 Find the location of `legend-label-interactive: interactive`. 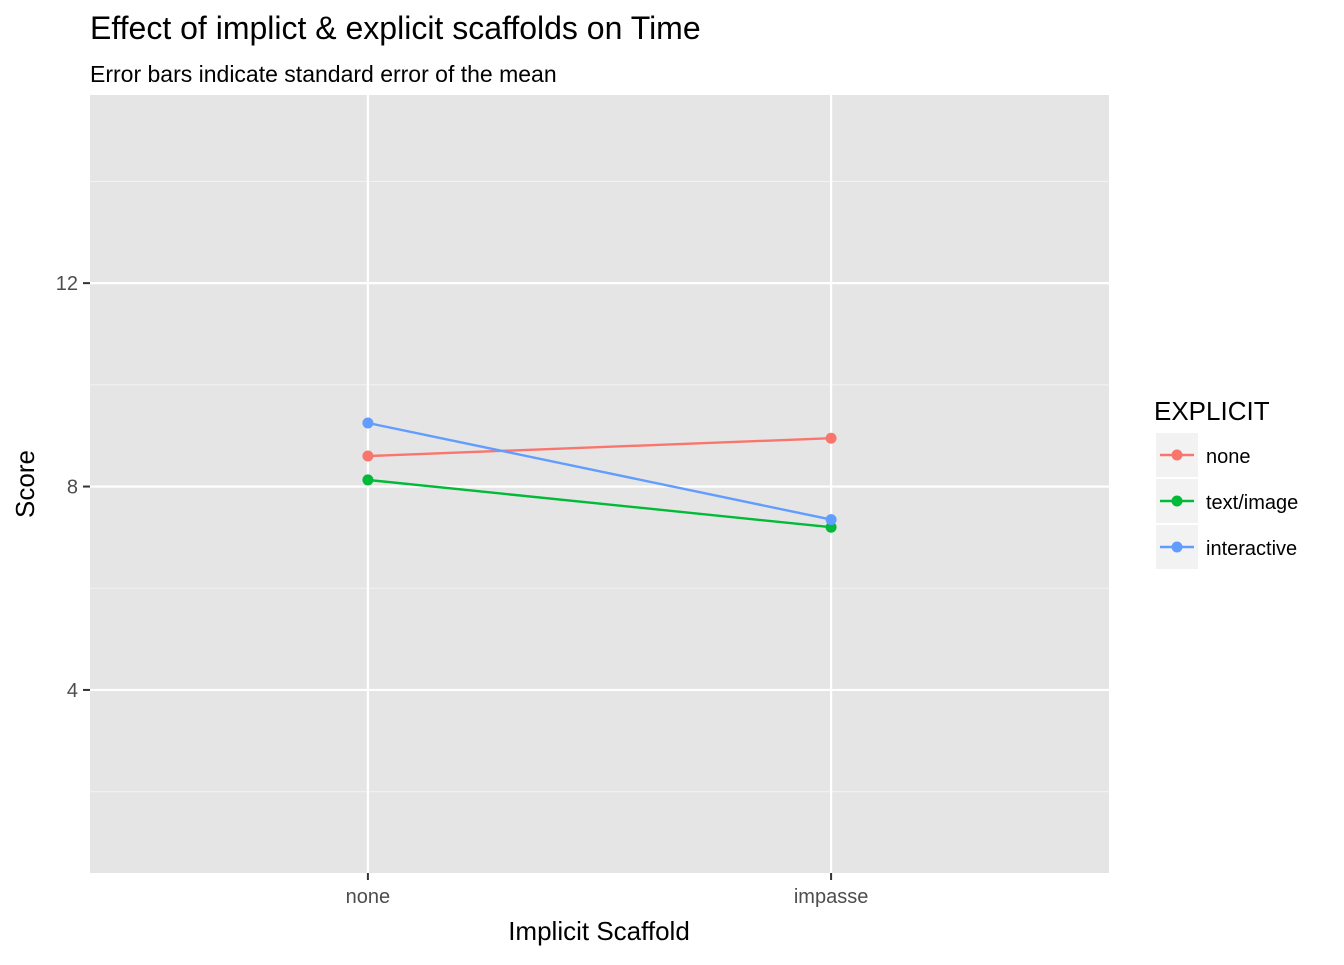

legend-label-interactive: interactive is located at coordinates (1251, 549).